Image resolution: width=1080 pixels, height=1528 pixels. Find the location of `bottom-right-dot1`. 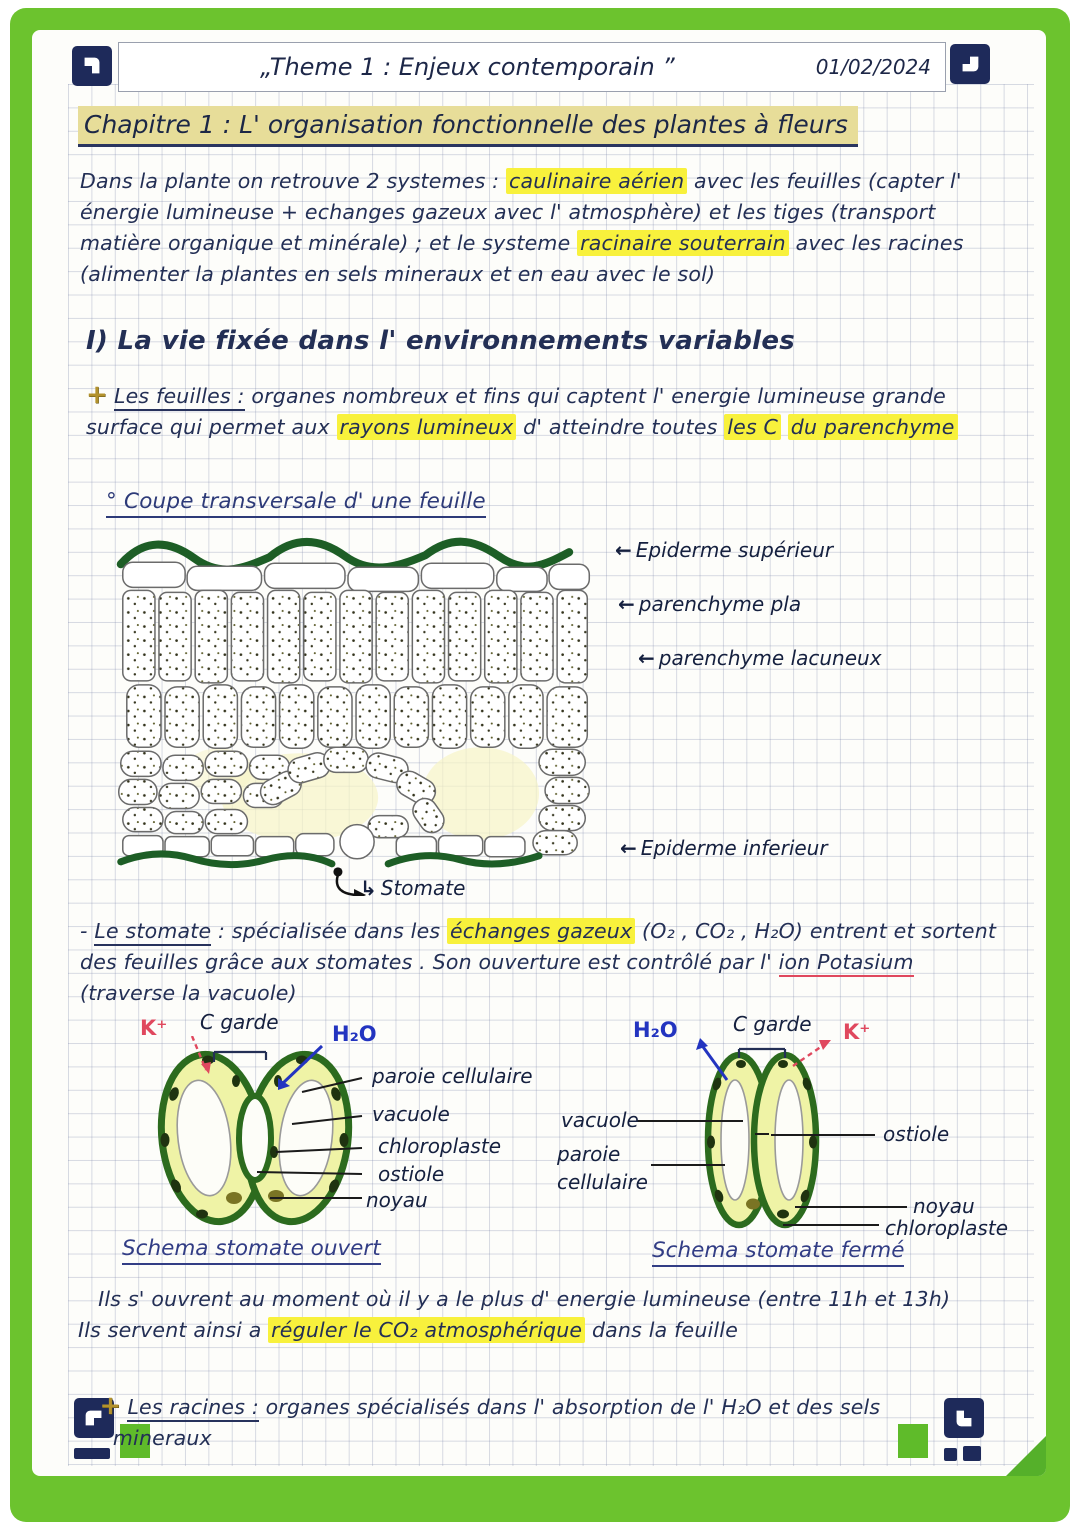

bottom-right-dot1 is located at coordinates (950, 1454).